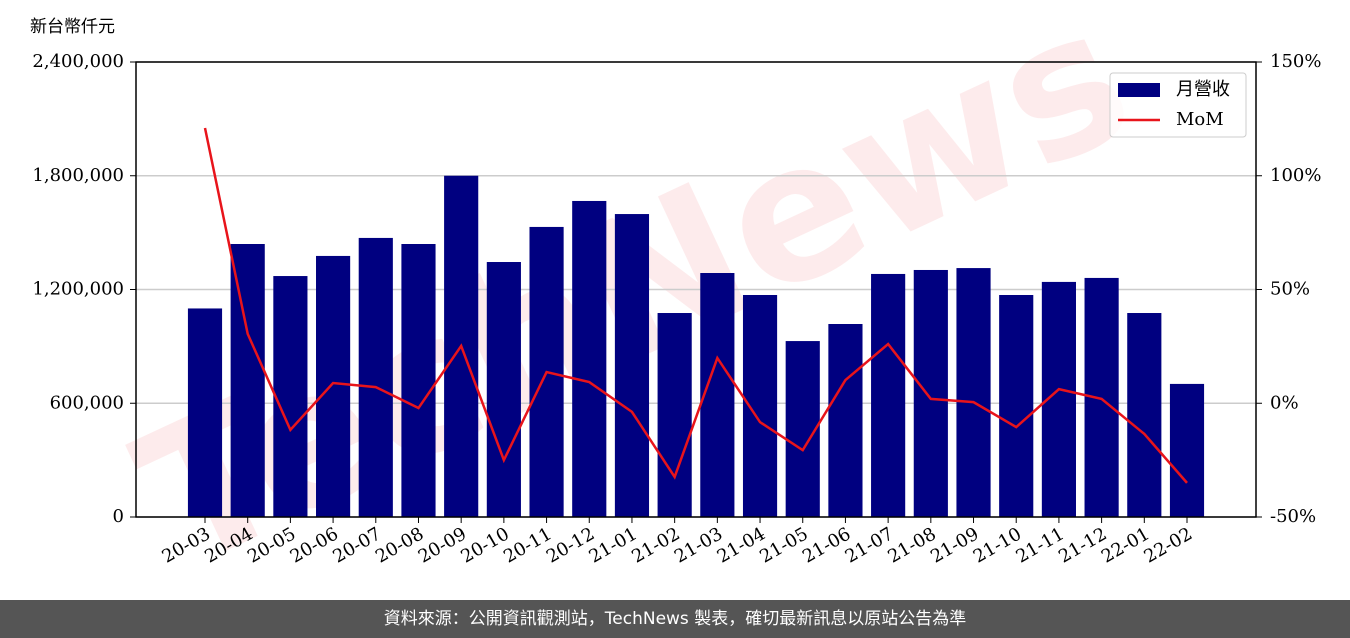  What do you see at coordinates (1295, 175) in the screenshot?
I see `y2-tick-label: 100%` at bounding box center [1295, 175].